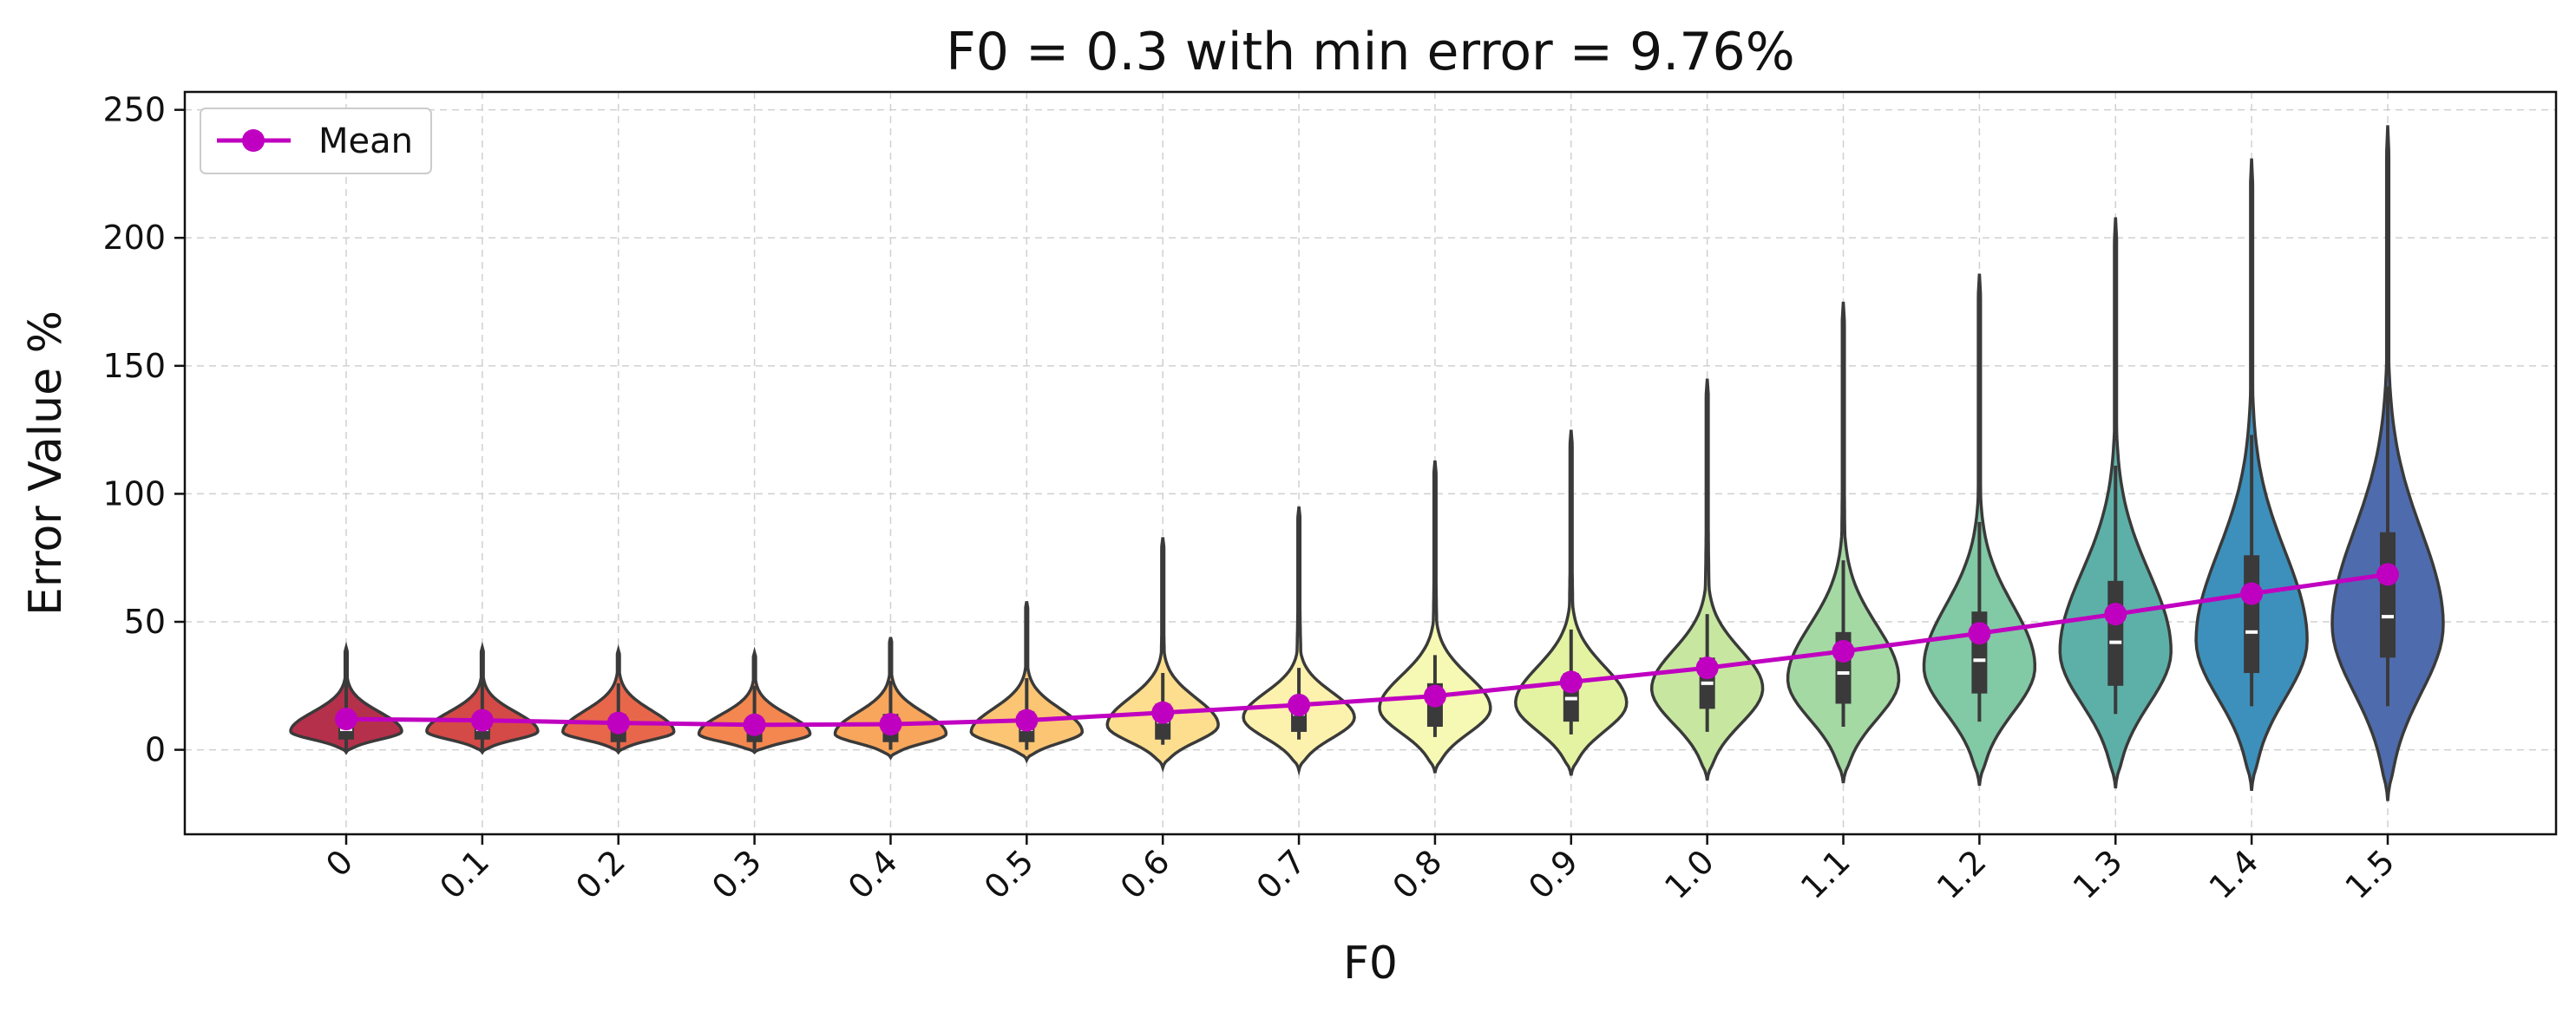 The width and height of the screenshot is (2576, 1019). Describe the element at coordinates (365, 141) in the screenshot. I see `legend-entry-mean: Mean` at that location.